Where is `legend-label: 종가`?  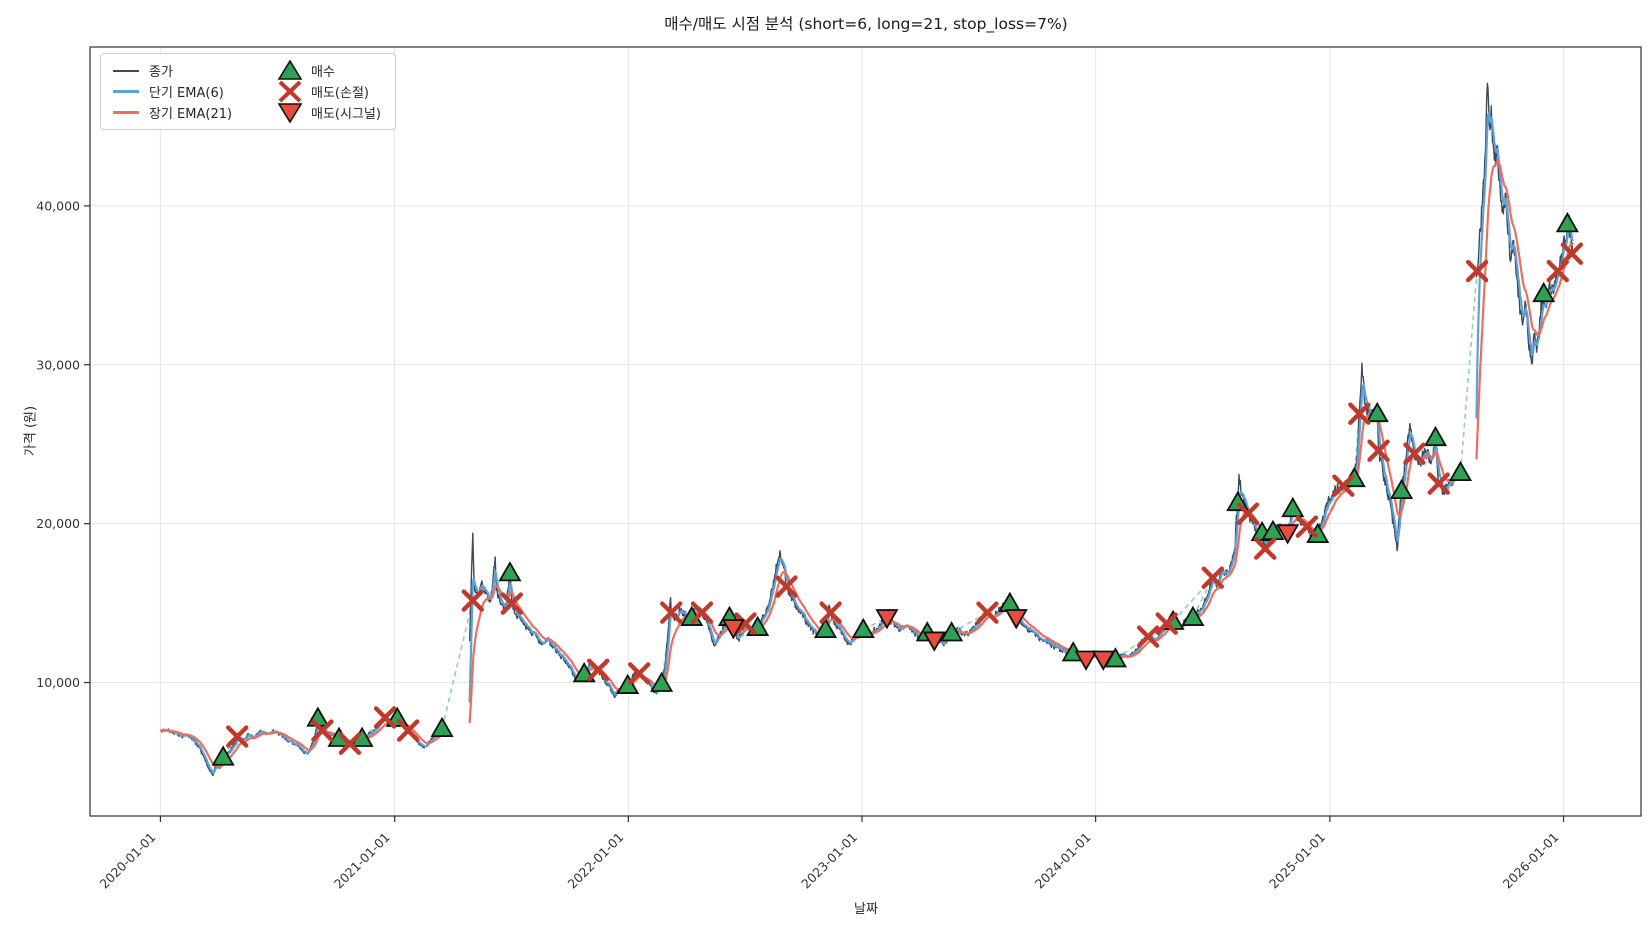 legend-label: 종가 is located at coordinates (161, 72).